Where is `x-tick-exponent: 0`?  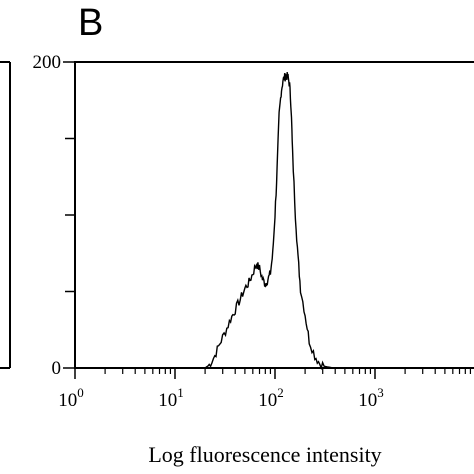 x-tick-exponent: 0 is located at coordinates (80, 392).